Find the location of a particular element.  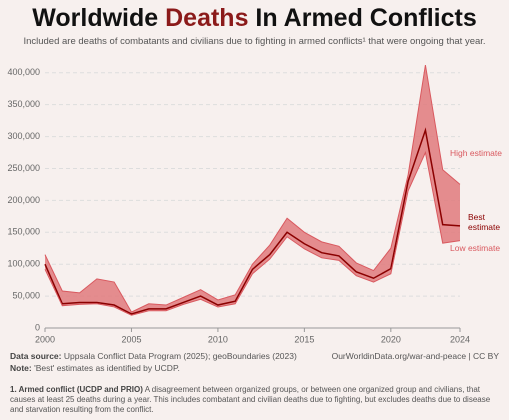

note-label: Note: is located at coordinates (21, 368).